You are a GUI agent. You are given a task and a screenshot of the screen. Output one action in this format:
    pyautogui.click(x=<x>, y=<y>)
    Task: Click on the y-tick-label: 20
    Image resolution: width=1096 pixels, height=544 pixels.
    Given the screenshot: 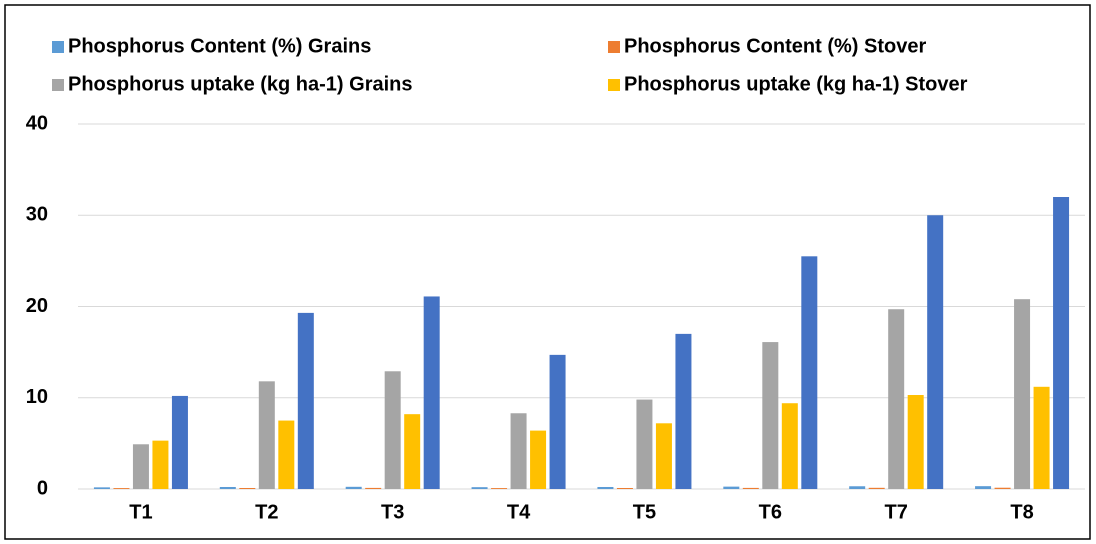 What is the action you would take?
    pyautogui.click(x=37, y=306)
    